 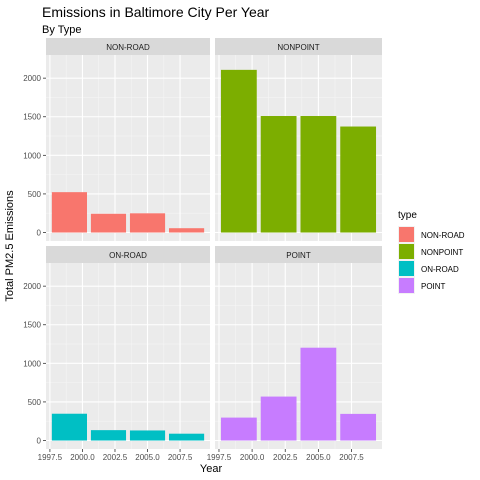 I want to click on strip-label-nonpoint: NONPOINT, so click(x=298, y=47).